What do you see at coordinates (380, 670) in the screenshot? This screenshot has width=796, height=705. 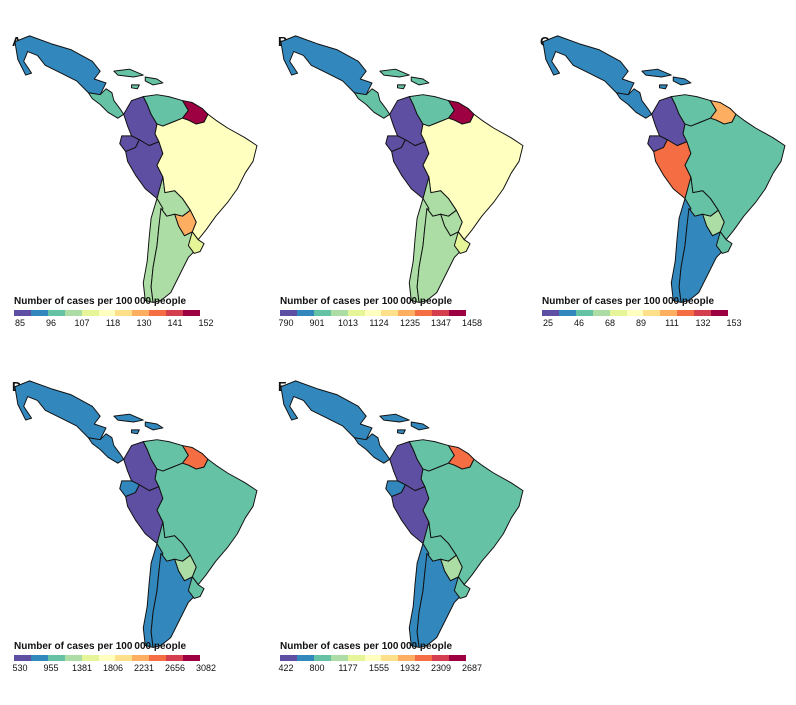 I see `legend-ticks: 422 800 1177 1555 1932 2309 2687` at bounding box center [380, 670].